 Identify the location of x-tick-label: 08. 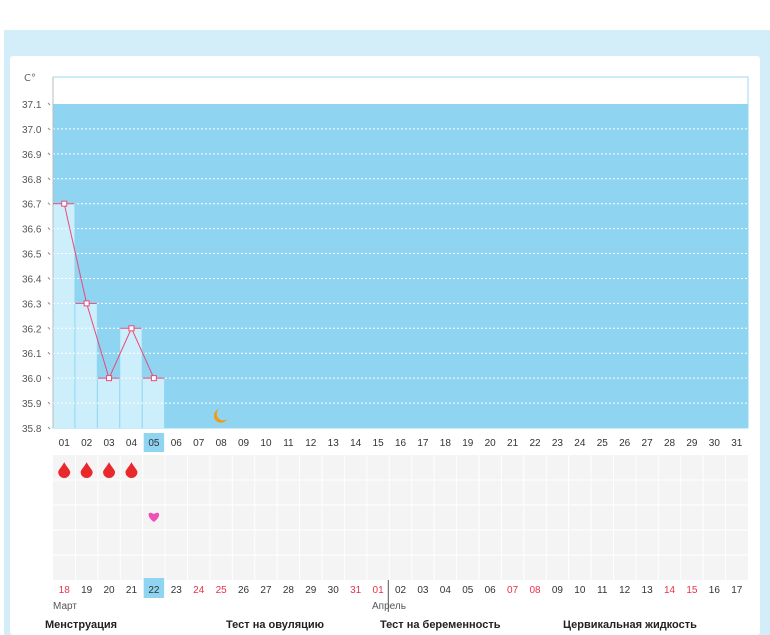
(222, 443).